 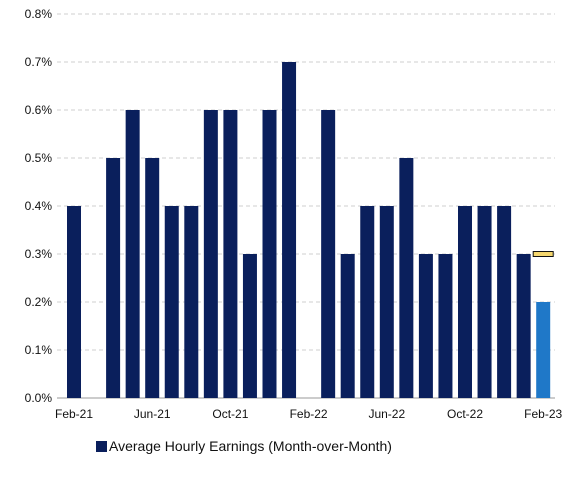 I want to click on x-tick-label: Oct-21, so click(x=230, y=414).